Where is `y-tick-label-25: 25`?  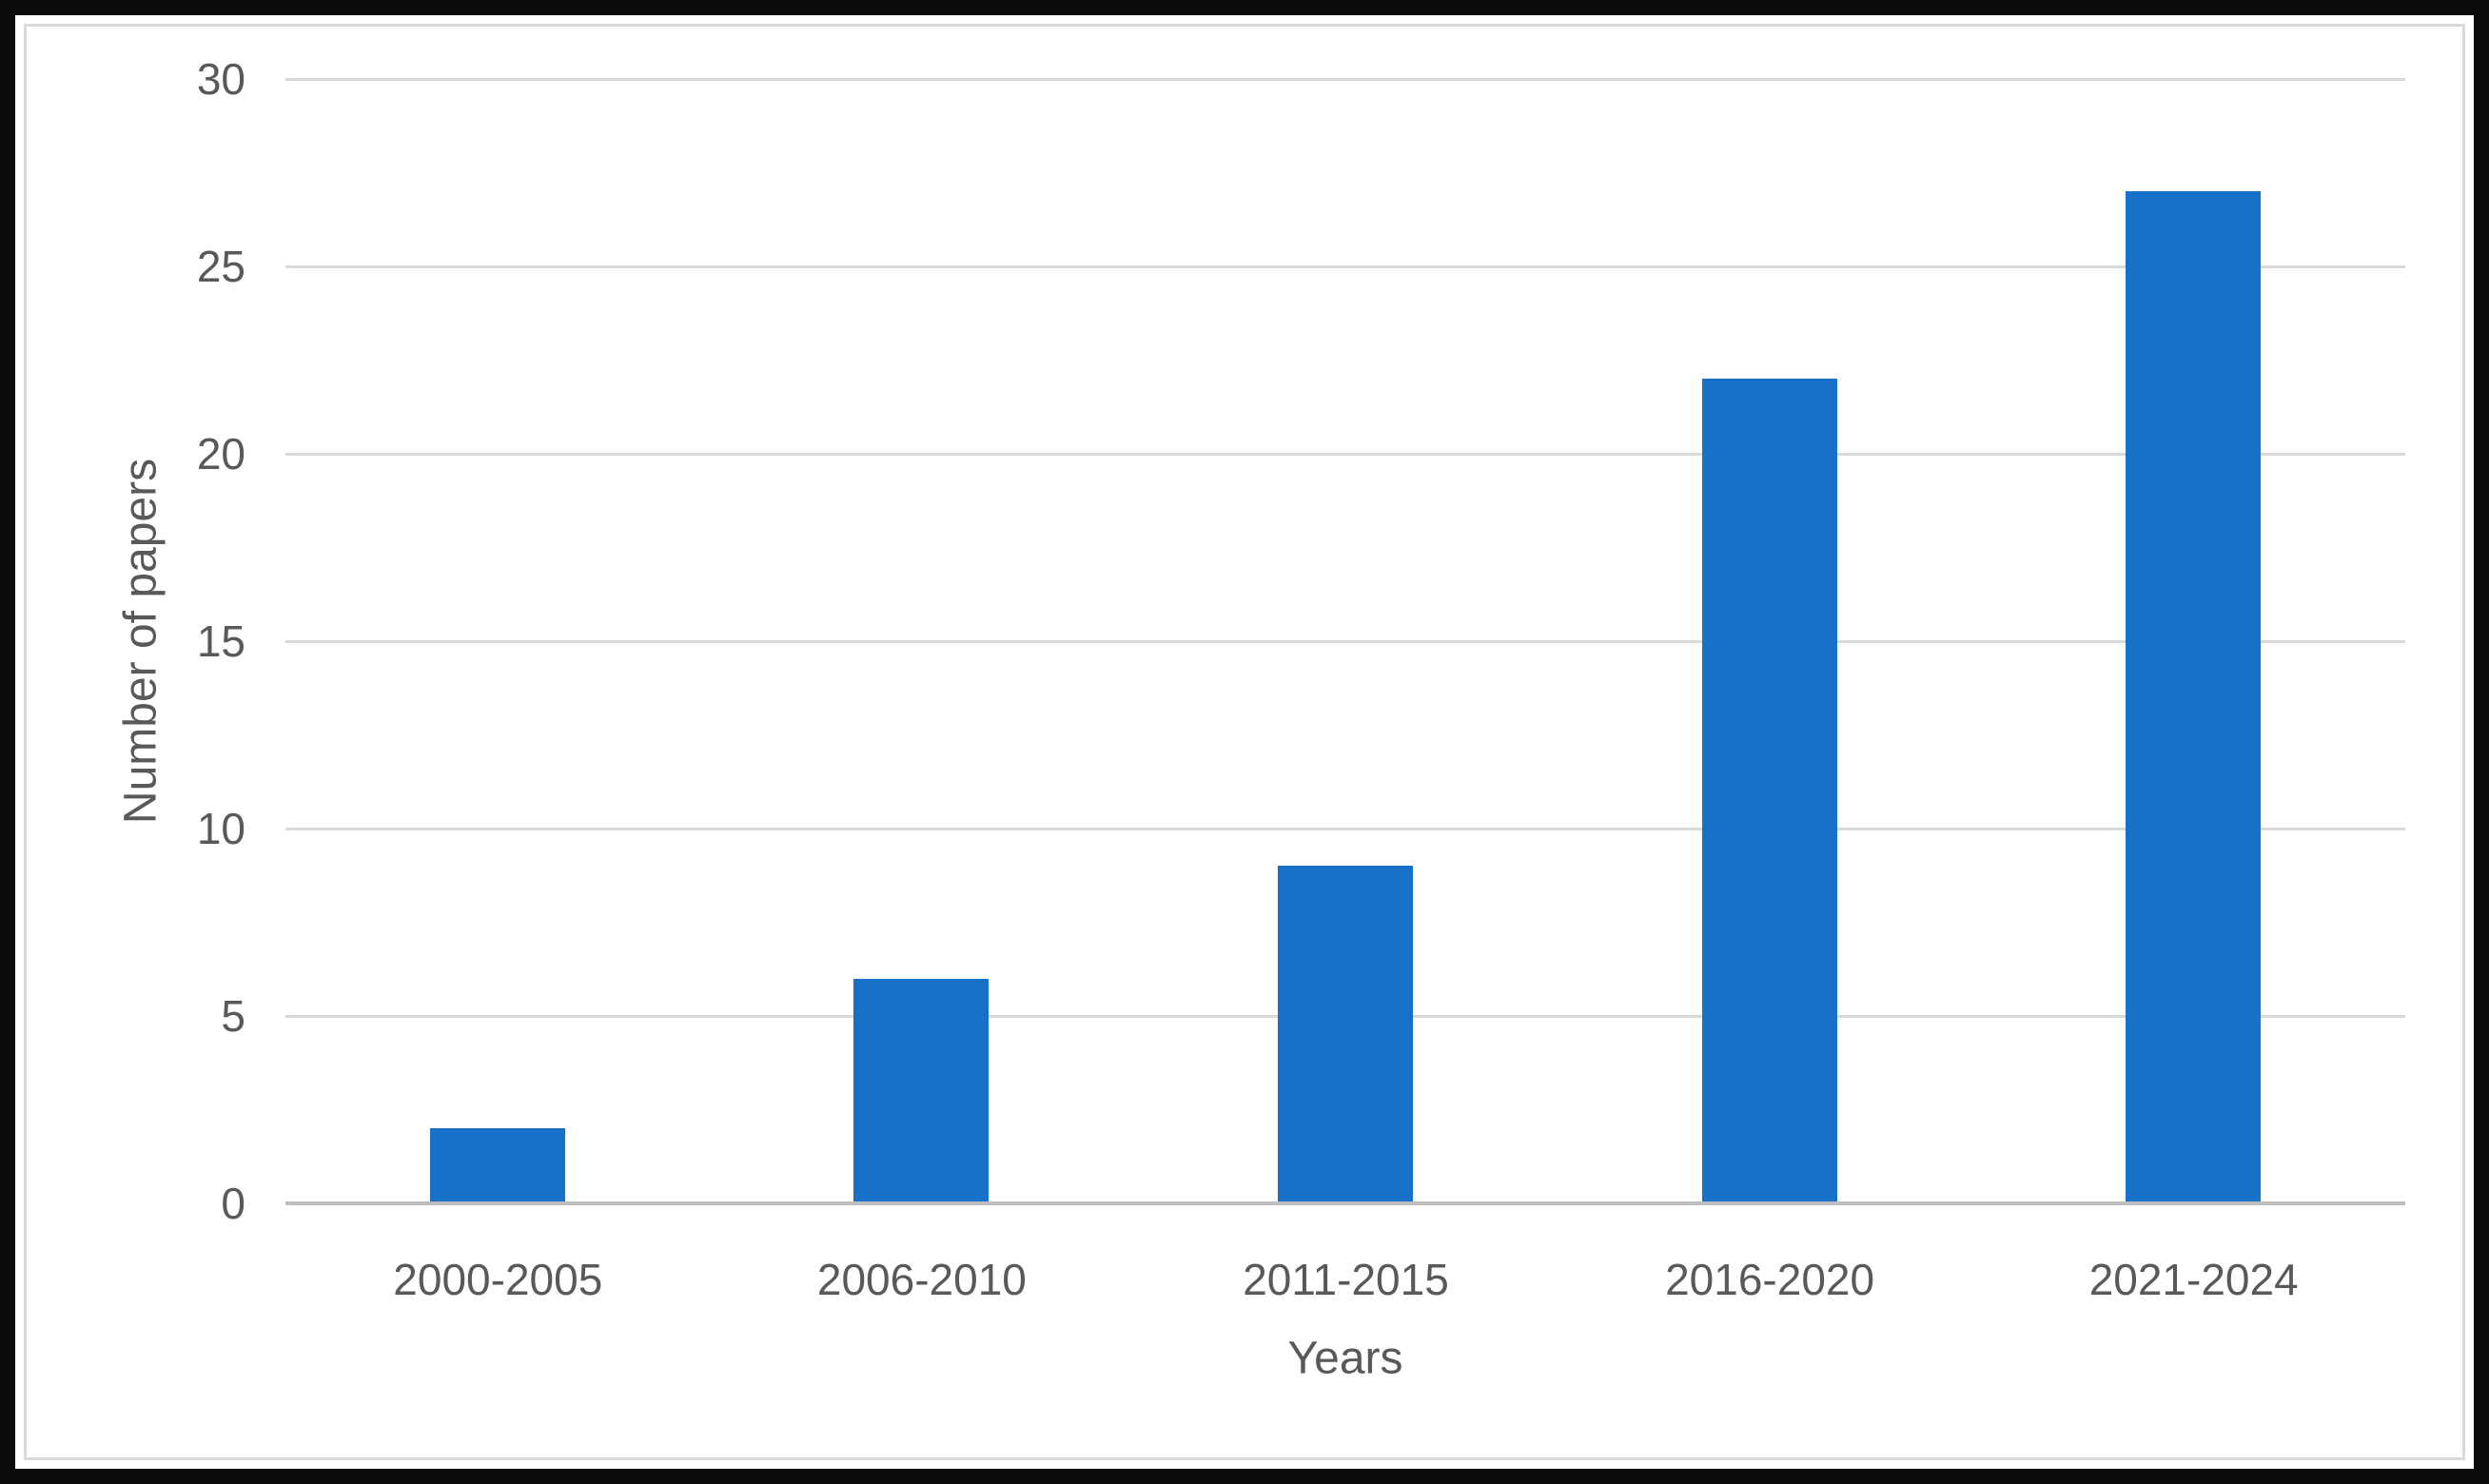 y-tick-label-25: 25 is located at coordinates (221, 266).